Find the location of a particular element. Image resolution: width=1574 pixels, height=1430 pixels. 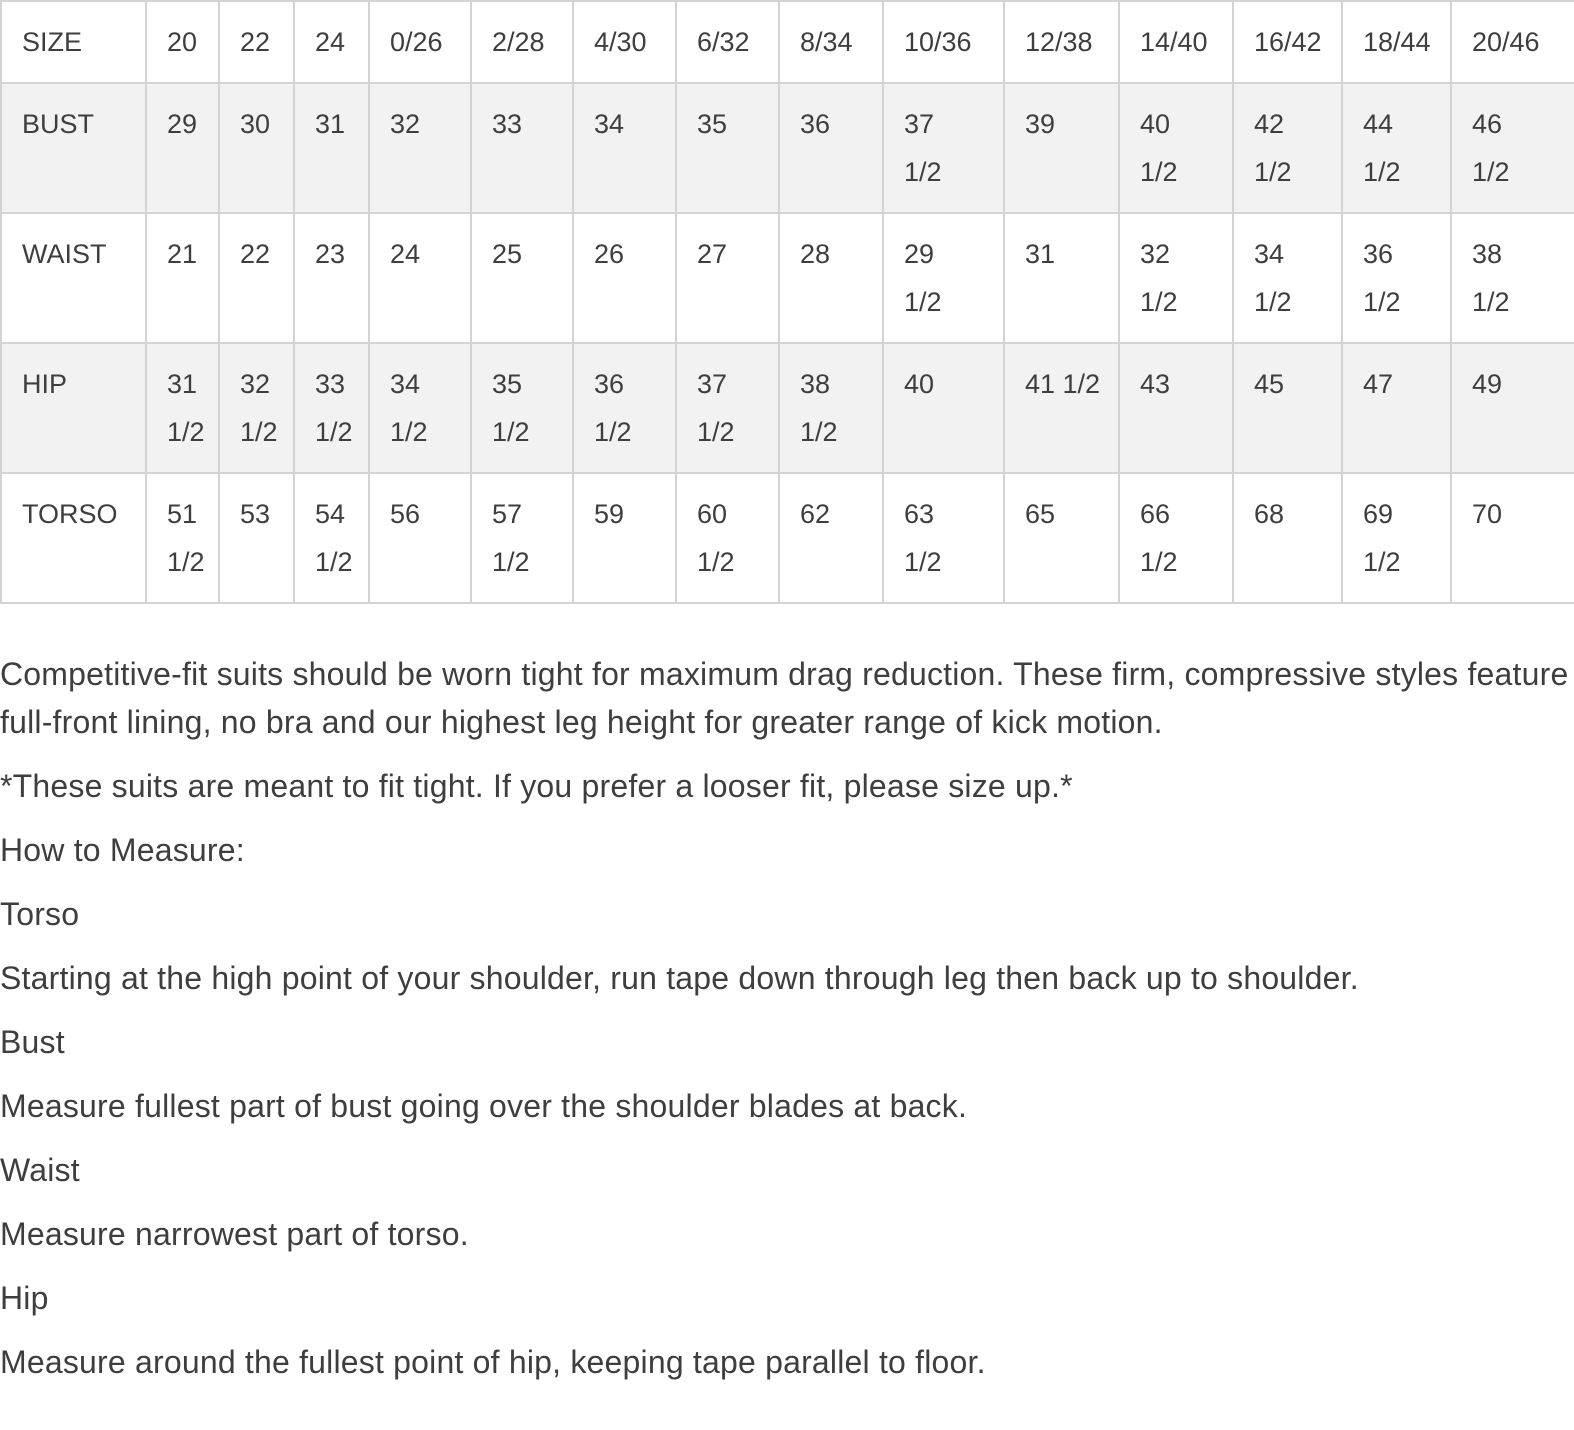

table-cell: 41 1/2 is located at coordinates (1061, 408).